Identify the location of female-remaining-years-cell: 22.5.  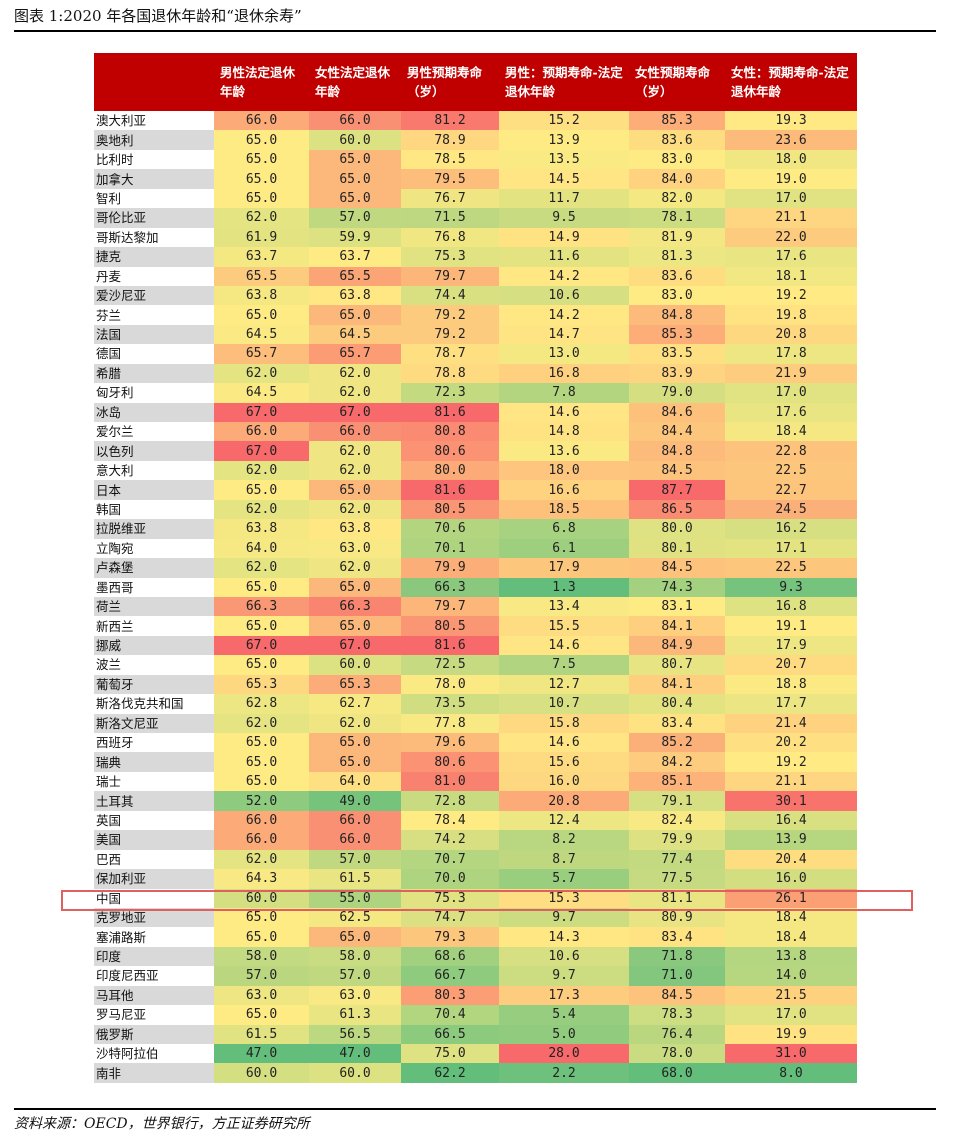
(791, 470).